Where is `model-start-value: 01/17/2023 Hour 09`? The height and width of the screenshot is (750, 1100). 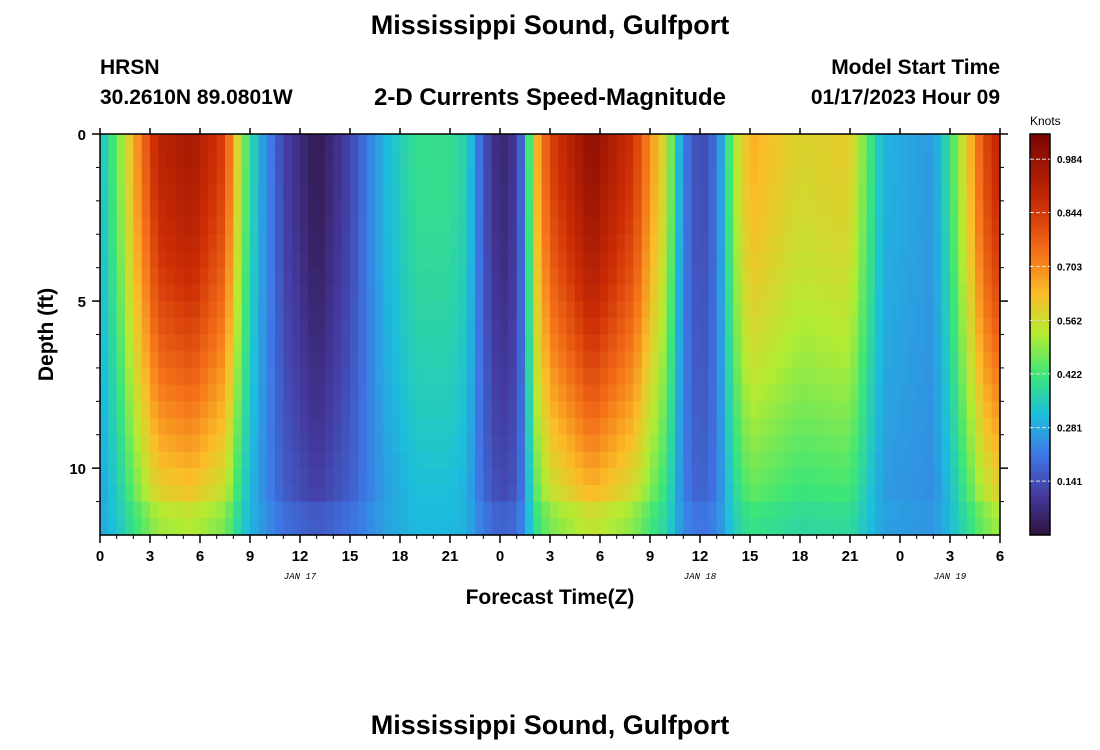
model-start-value: 01/17/2023 Hour 09 is located at coordinates (905, 97).